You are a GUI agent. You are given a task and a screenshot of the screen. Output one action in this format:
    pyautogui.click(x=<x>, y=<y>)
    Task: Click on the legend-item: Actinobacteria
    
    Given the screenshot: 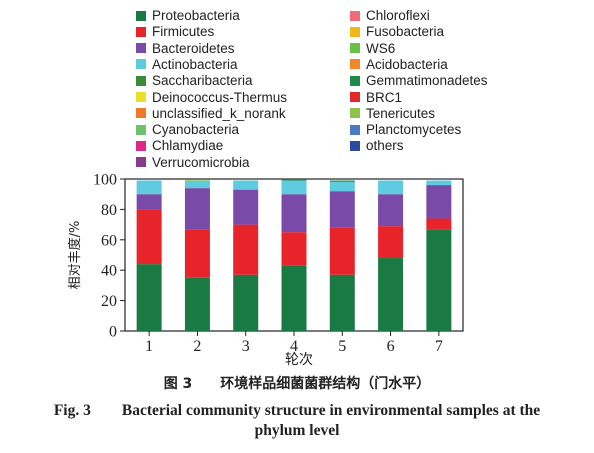 What is the action you would take?
    pyautogui.click(x=187, y=64)
    